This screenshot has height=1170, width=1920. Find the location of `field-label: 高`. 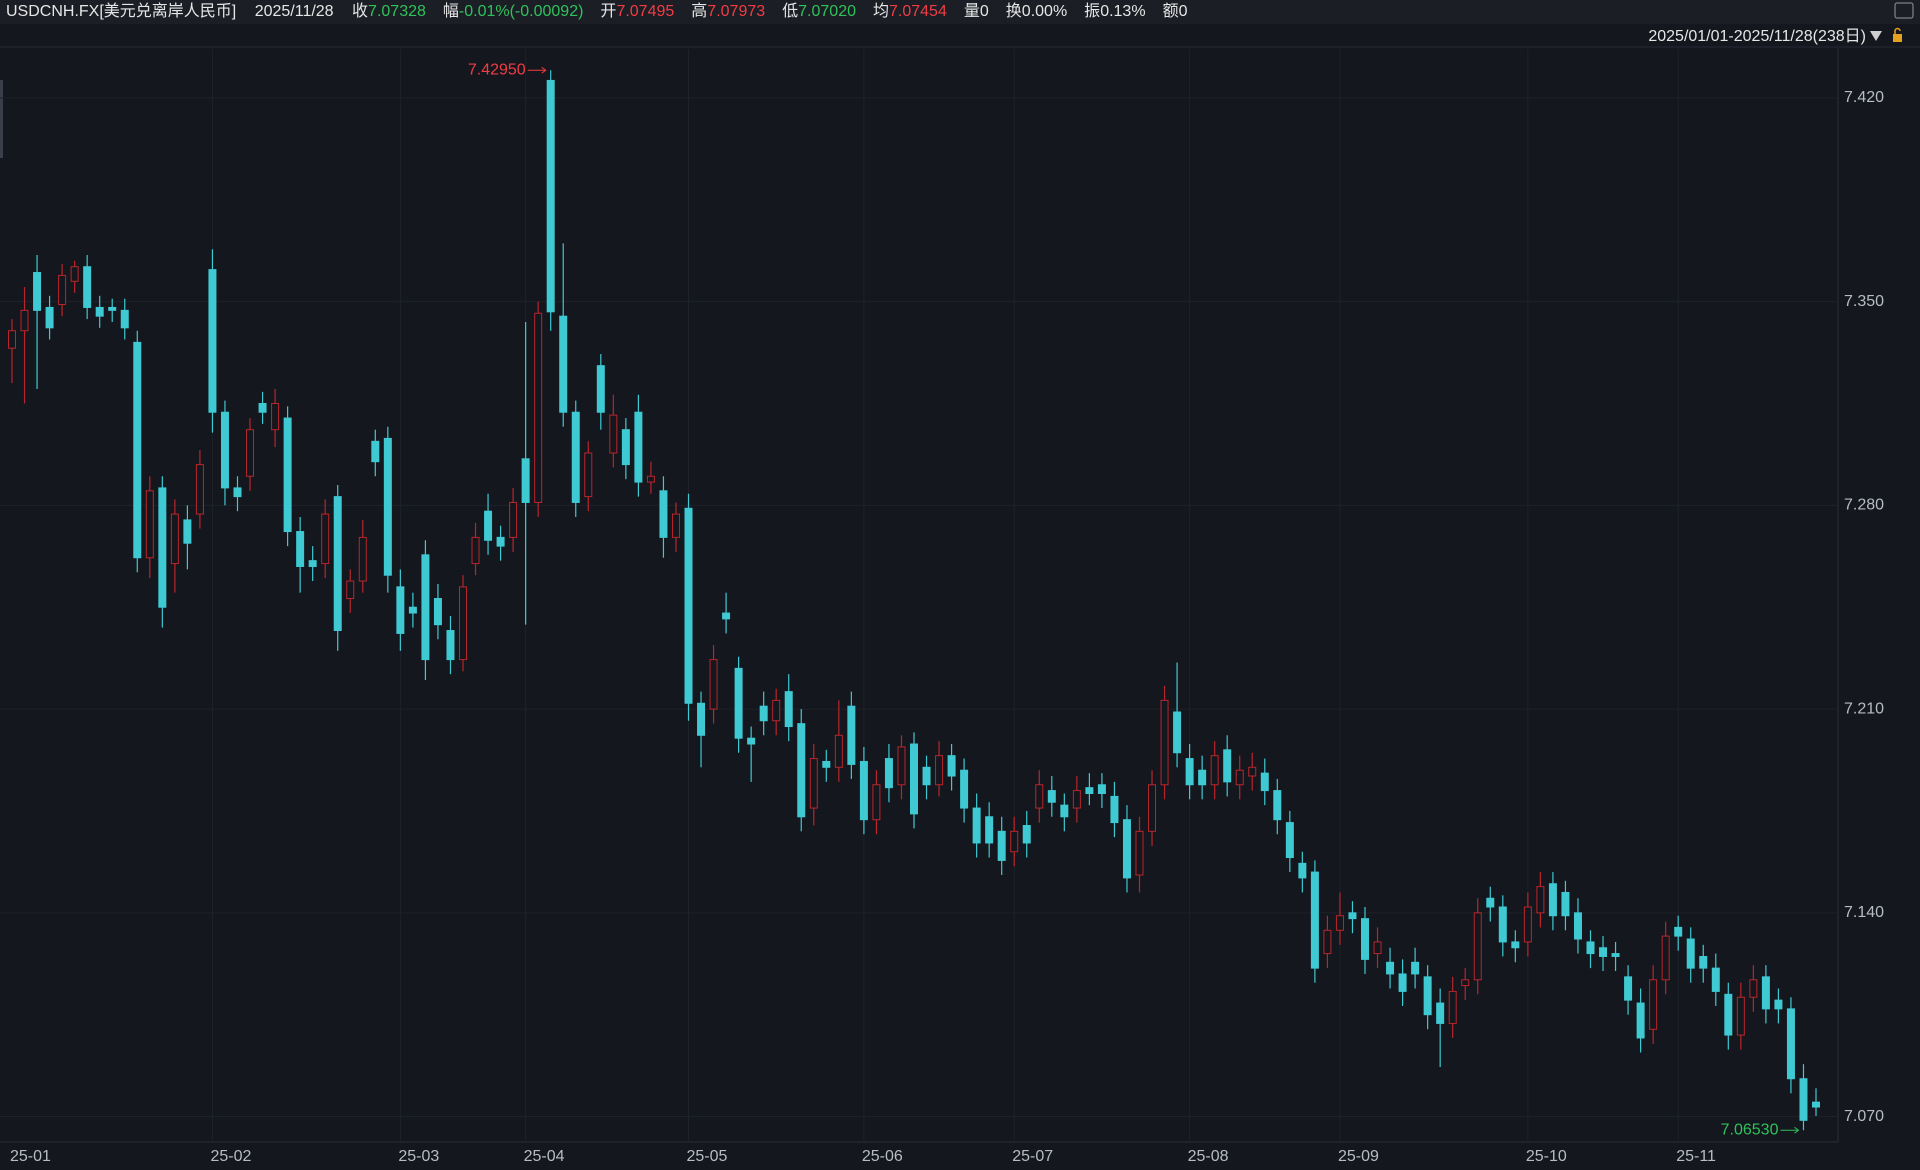

field-label: 高 is located at coordinates (699, 11).